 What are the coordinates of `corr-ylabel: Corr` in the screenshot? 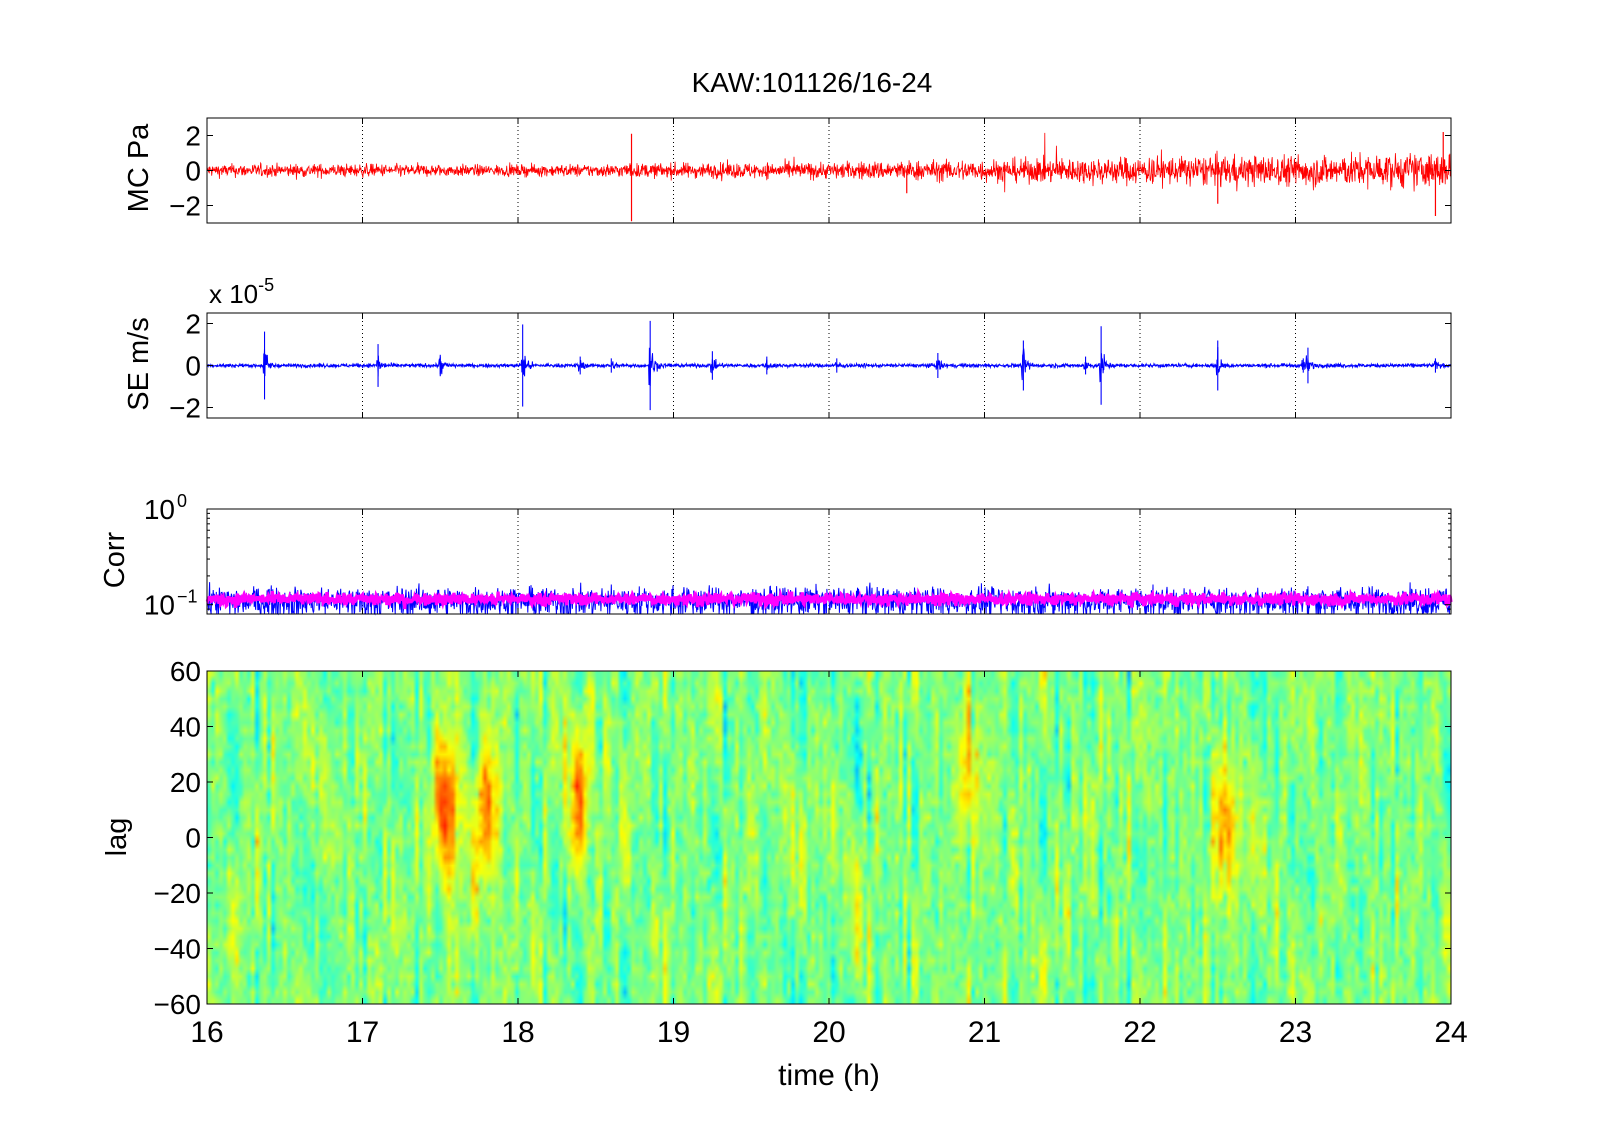 It's located at (115, 559).